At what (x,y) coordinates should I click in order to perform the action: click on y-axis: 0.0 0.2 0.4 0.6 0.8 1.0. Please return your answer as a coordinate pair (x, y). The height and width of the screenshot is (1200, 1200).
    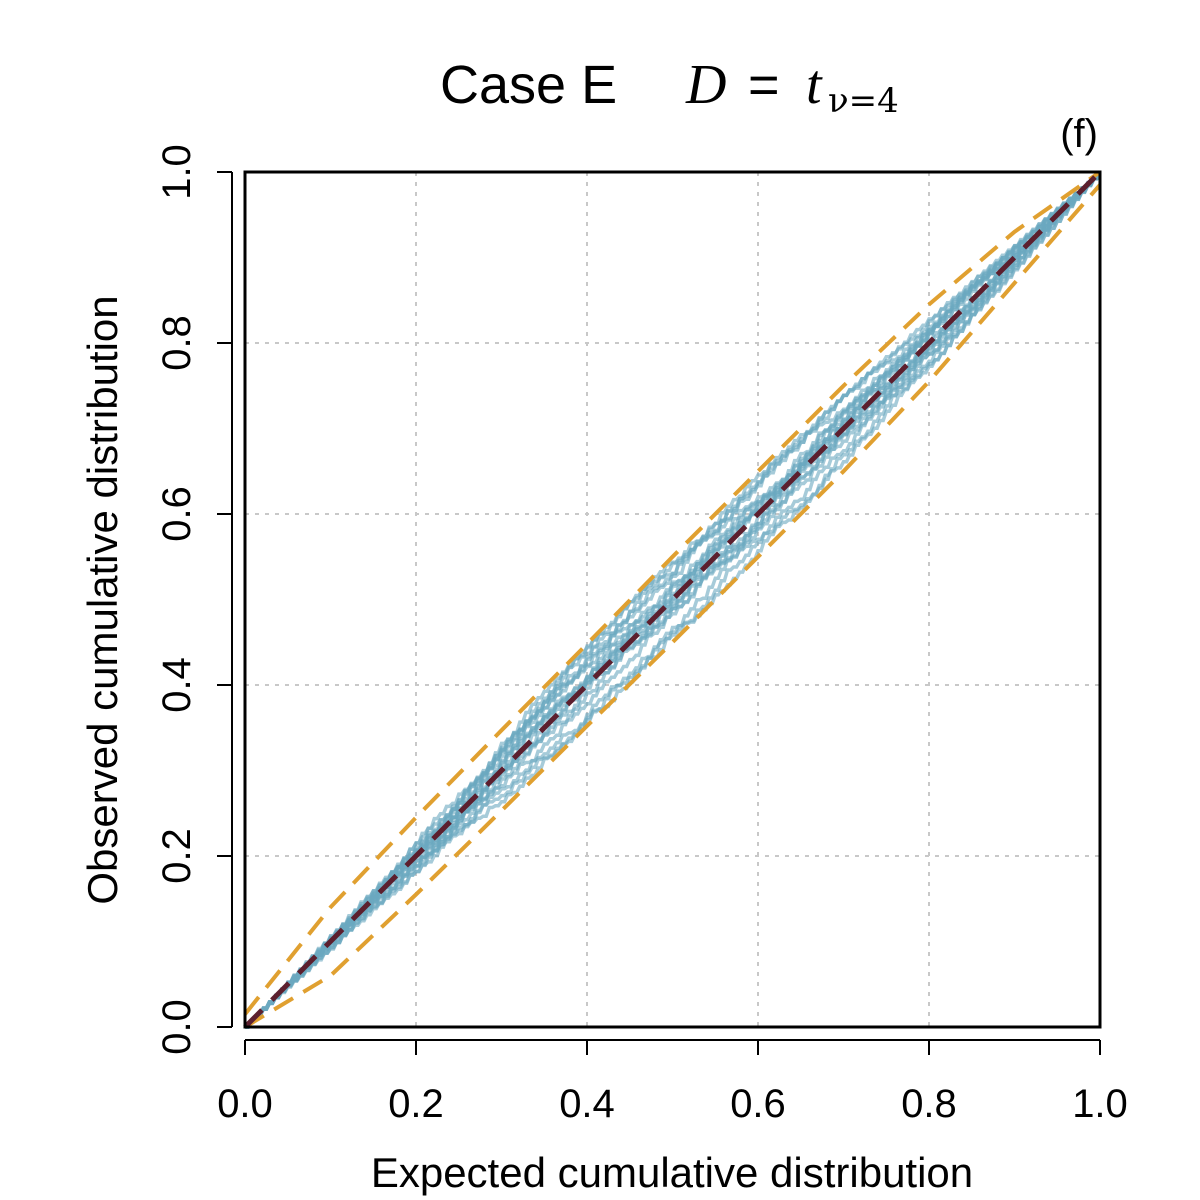
    Looking at the image, I should click on (194, 599).